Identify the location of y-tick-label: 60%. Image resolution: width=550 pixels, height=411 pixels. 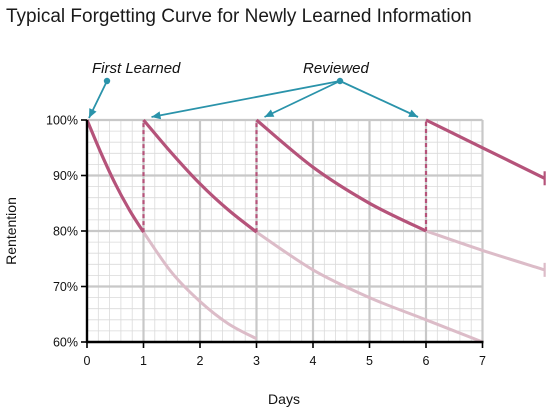
(65, 343).